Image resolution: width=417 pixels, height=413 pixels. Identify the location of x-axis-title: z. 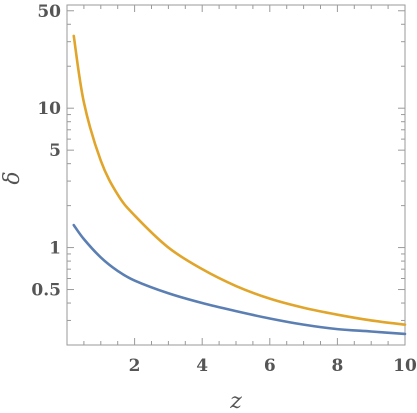
(235, 401).